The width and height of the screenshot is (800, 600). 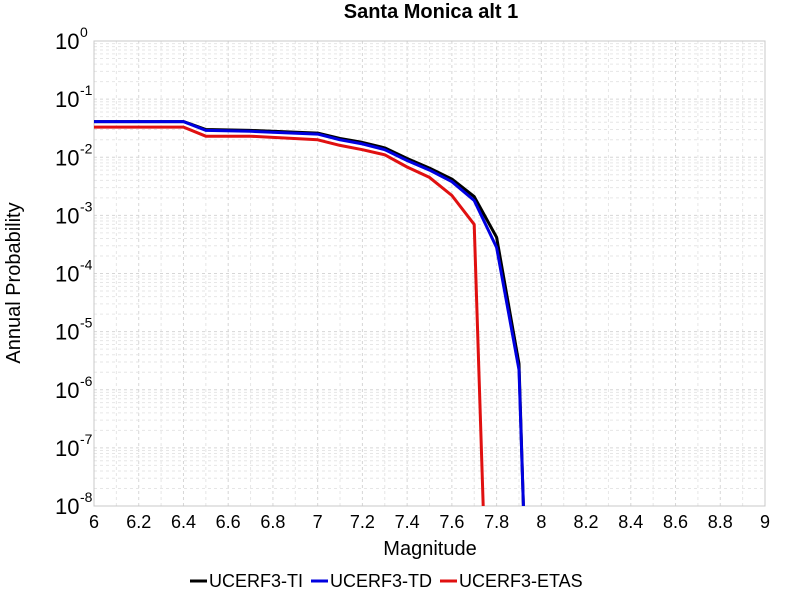 I want to click on y-tick-label: 10 -5, so click(x=74, y=330).